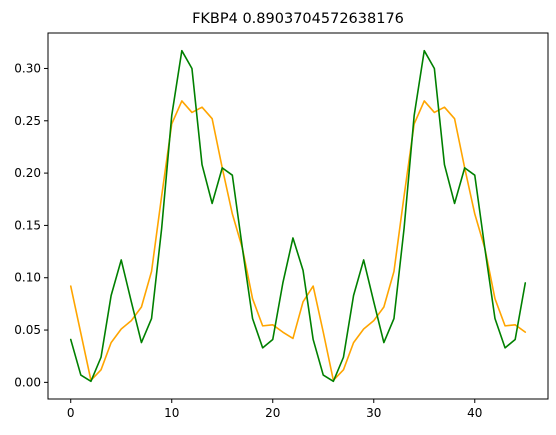 The height and width of the screenshot is (435, 556). I want to click on y-tick-label: 0.20, so click(27, 173).